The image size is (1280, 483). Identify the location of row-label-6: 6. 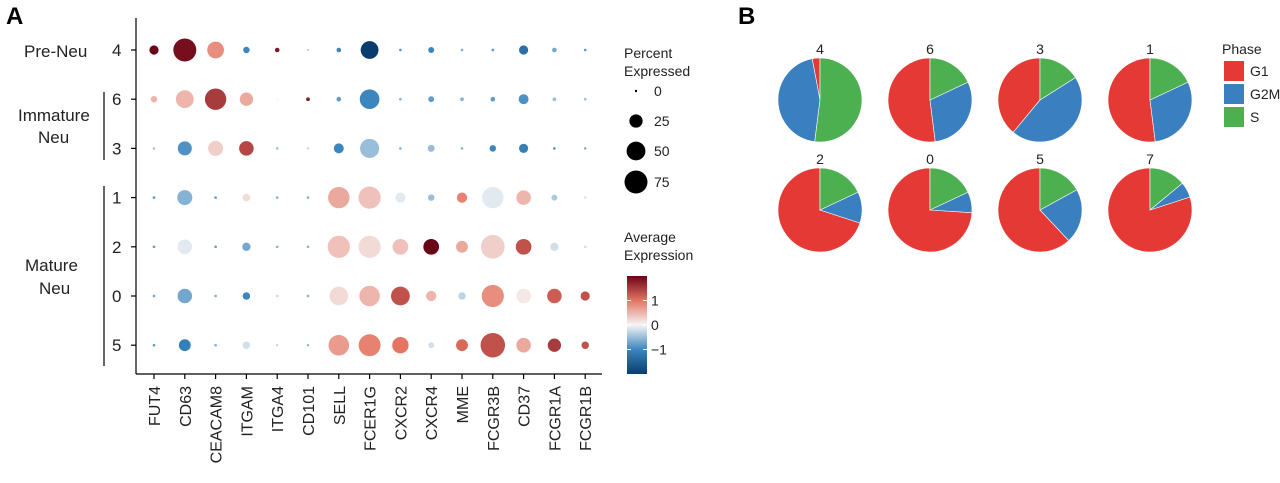
(116, 99).